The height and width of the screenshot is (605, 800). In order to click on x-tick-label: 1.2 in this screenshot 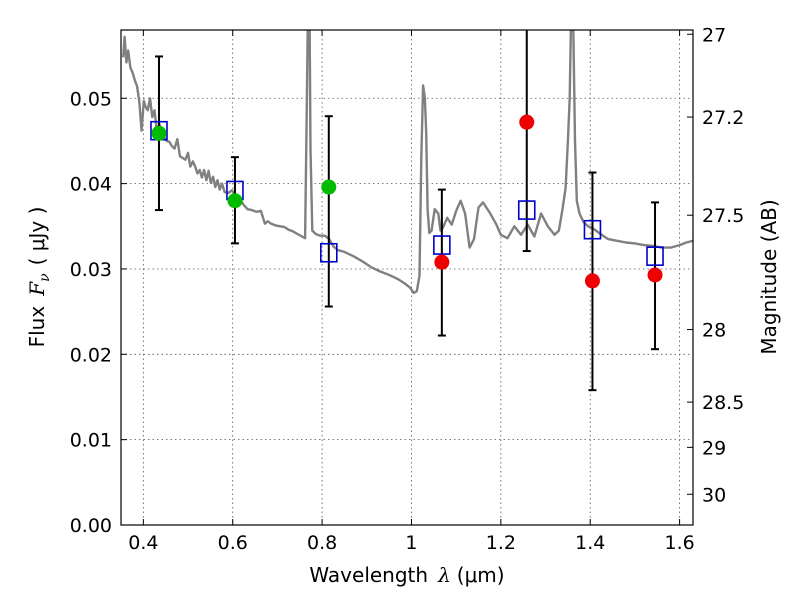, I will do `click(501, 543)`.